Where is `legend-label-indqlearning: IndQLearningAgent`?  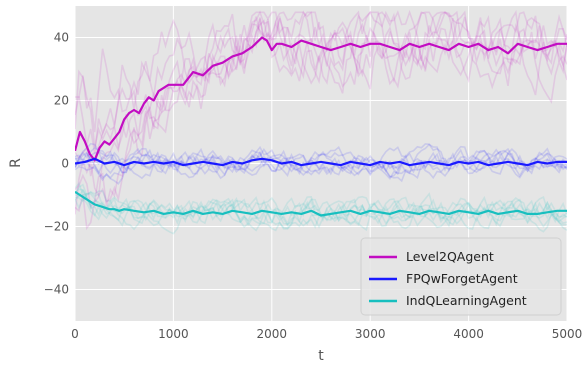 legend-label-indqlearning: IndQLearningAgent is located at coordinates (466, 300).